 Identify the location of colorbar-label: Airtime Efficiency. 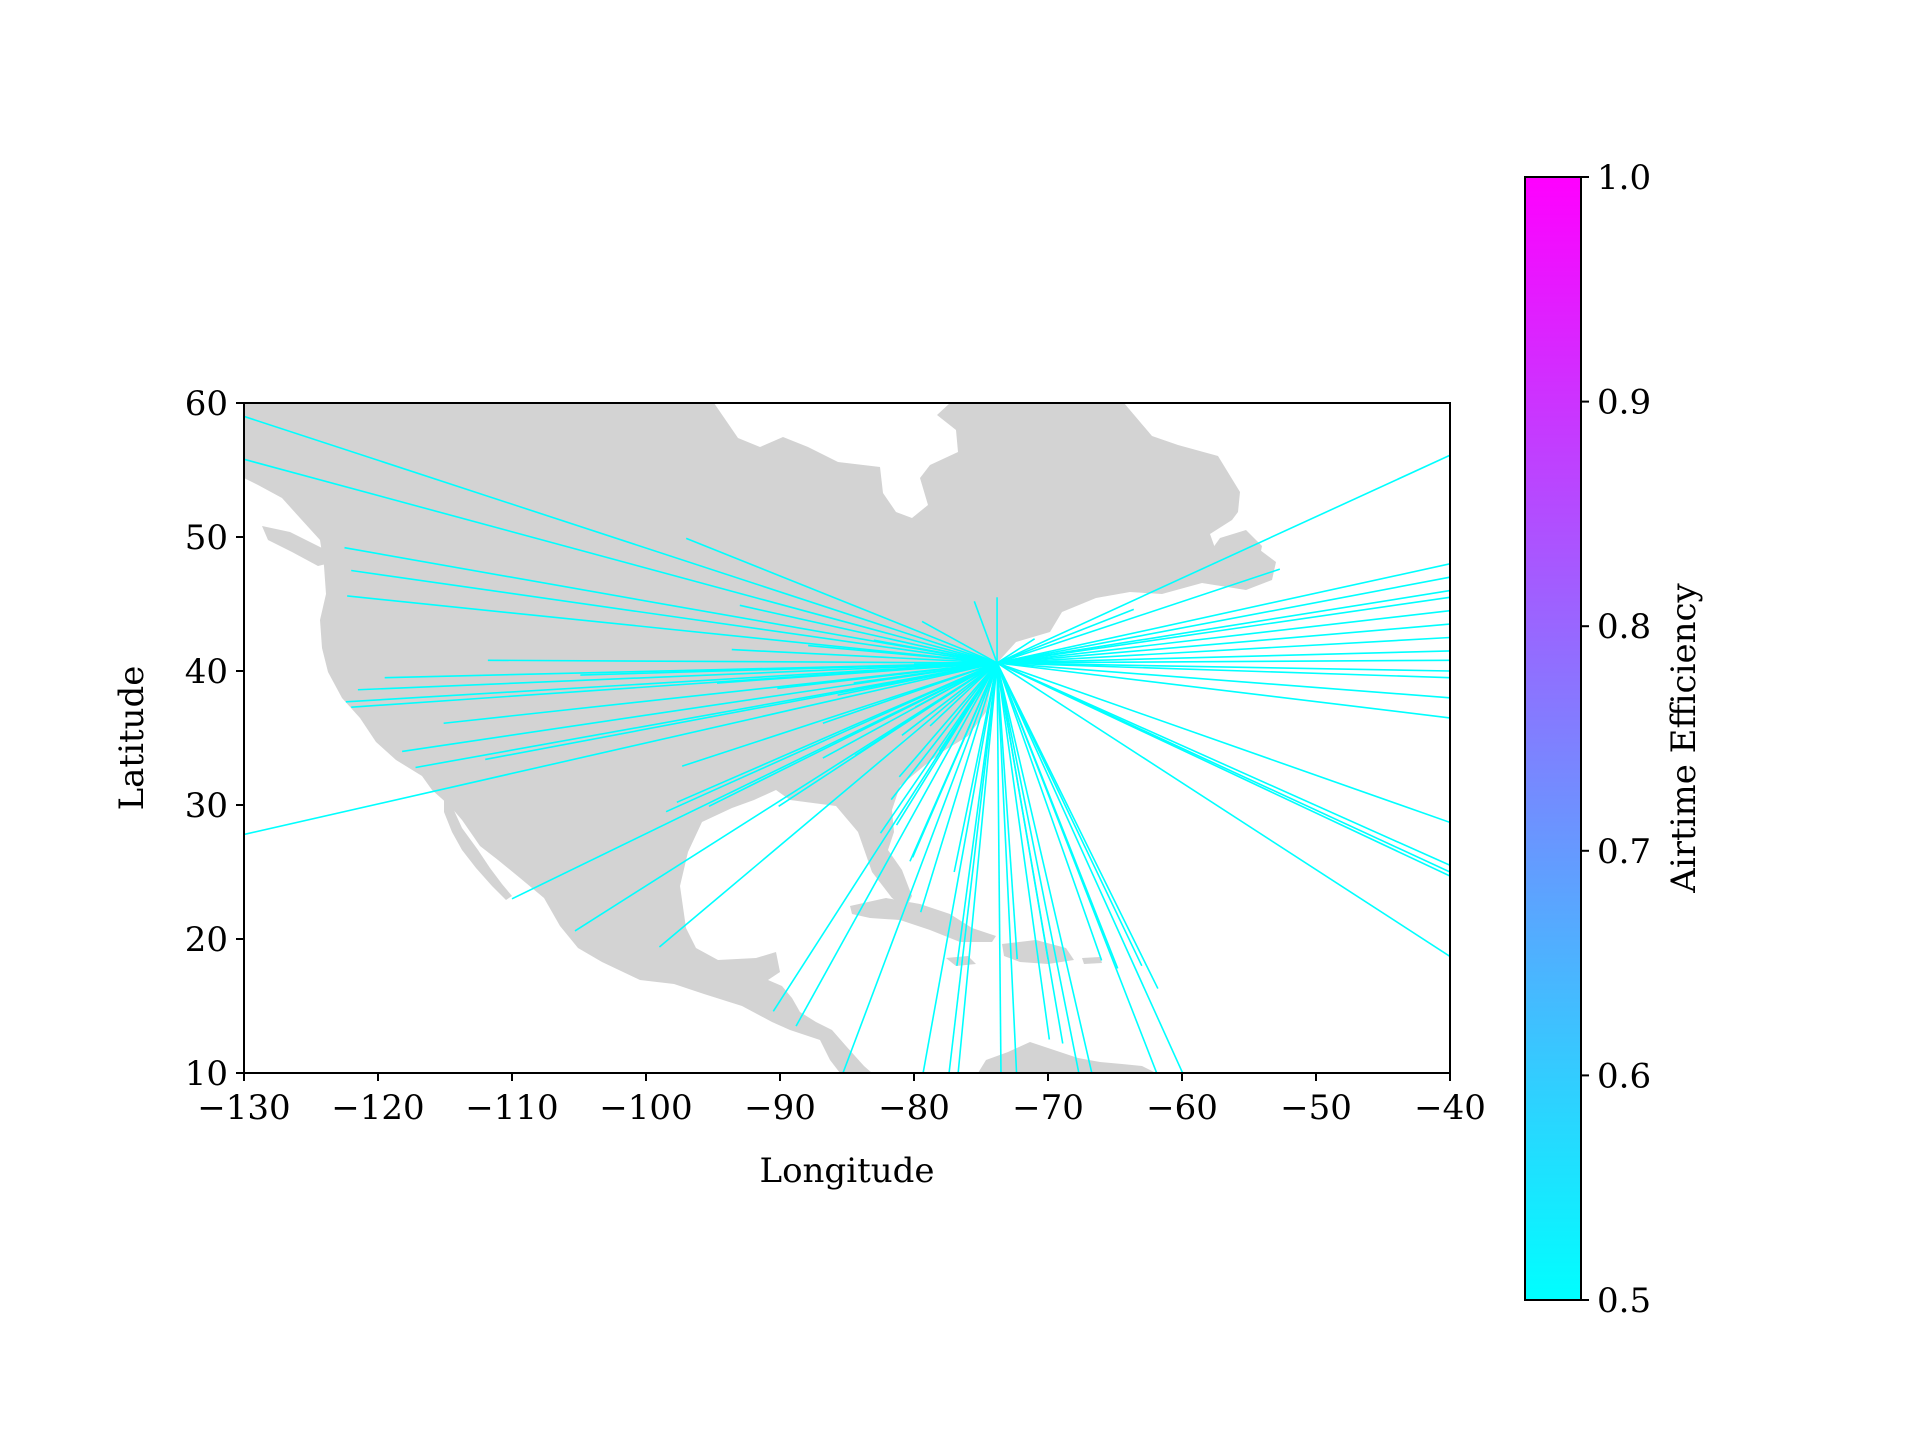
(1684, 737).